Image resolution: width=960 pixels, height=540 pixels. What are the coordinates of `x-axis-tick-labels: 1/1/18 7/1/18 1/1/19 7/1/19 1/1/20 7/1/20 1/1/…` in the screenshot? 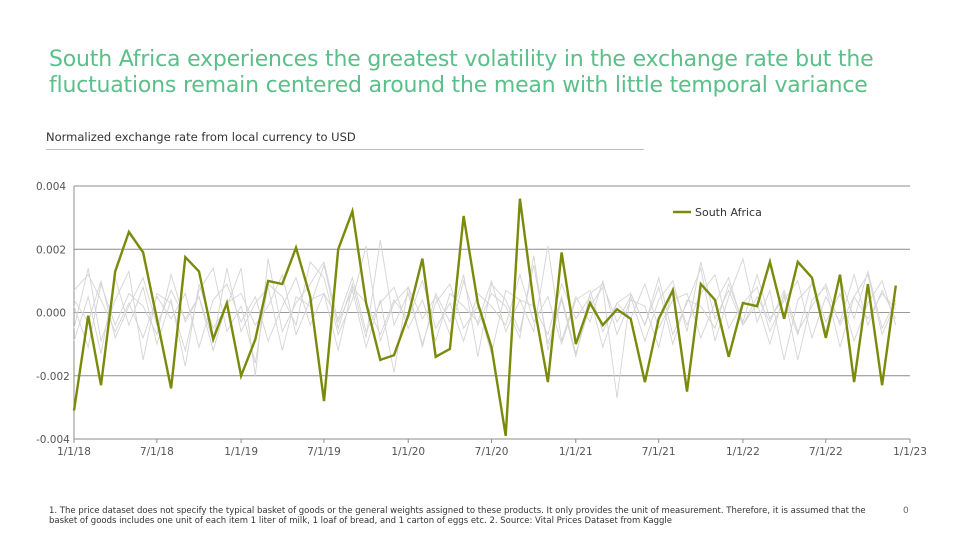 It's located at (492, 448).